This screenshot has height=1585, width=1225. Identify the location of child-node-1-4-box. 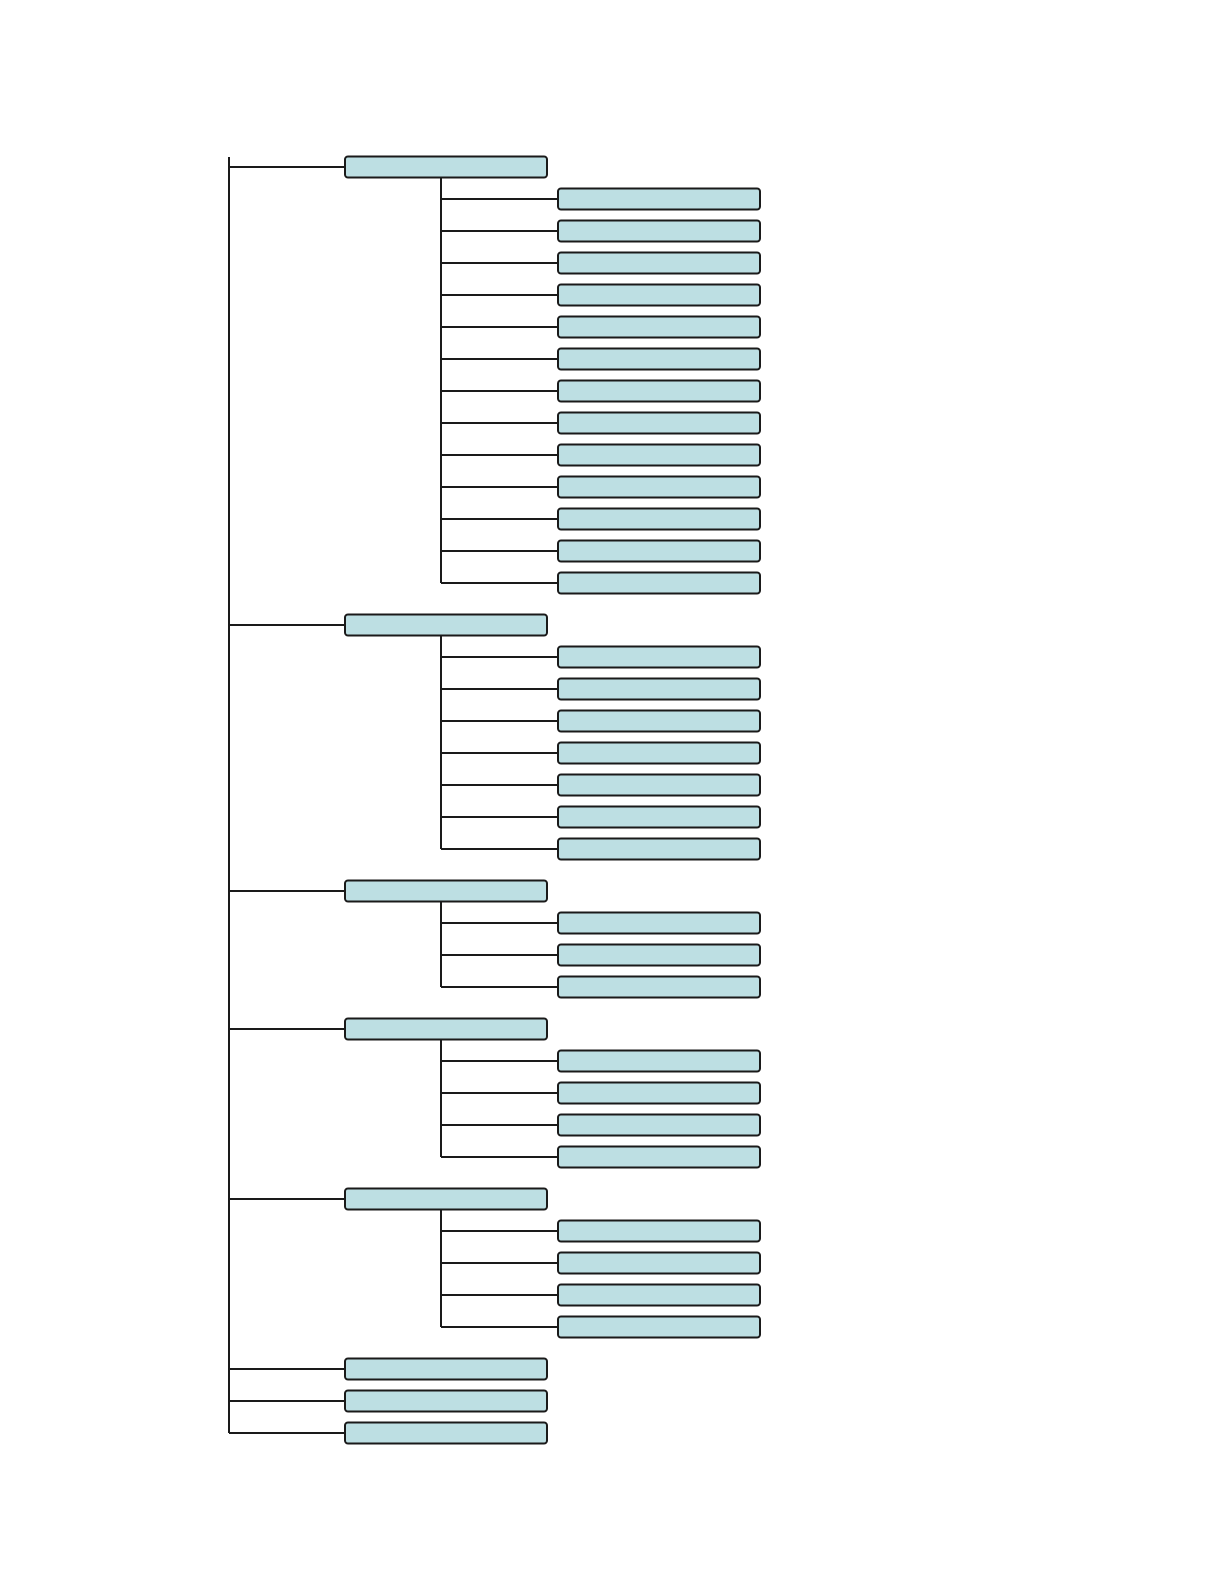
(659, 295).